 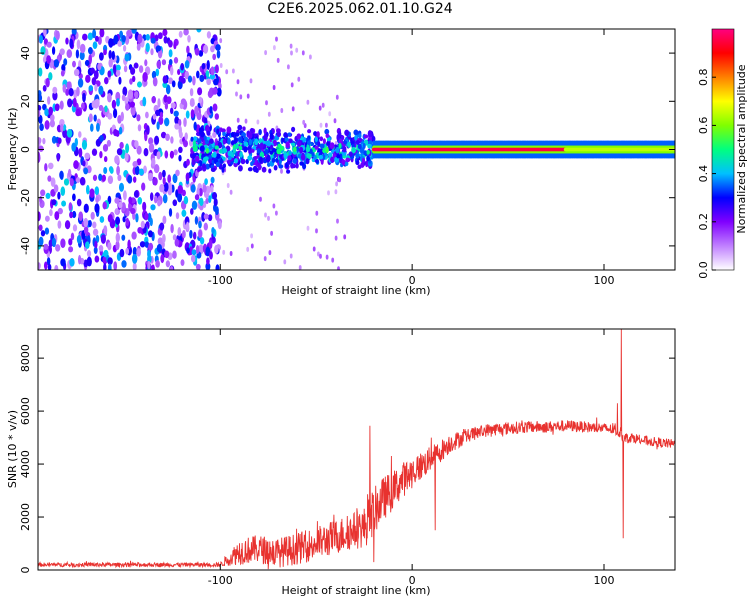 What do you see at coordinates (703, 222) in the screenshot?
I see `colorbar-tick-label: 0.2` at bounding box center [703, 222].